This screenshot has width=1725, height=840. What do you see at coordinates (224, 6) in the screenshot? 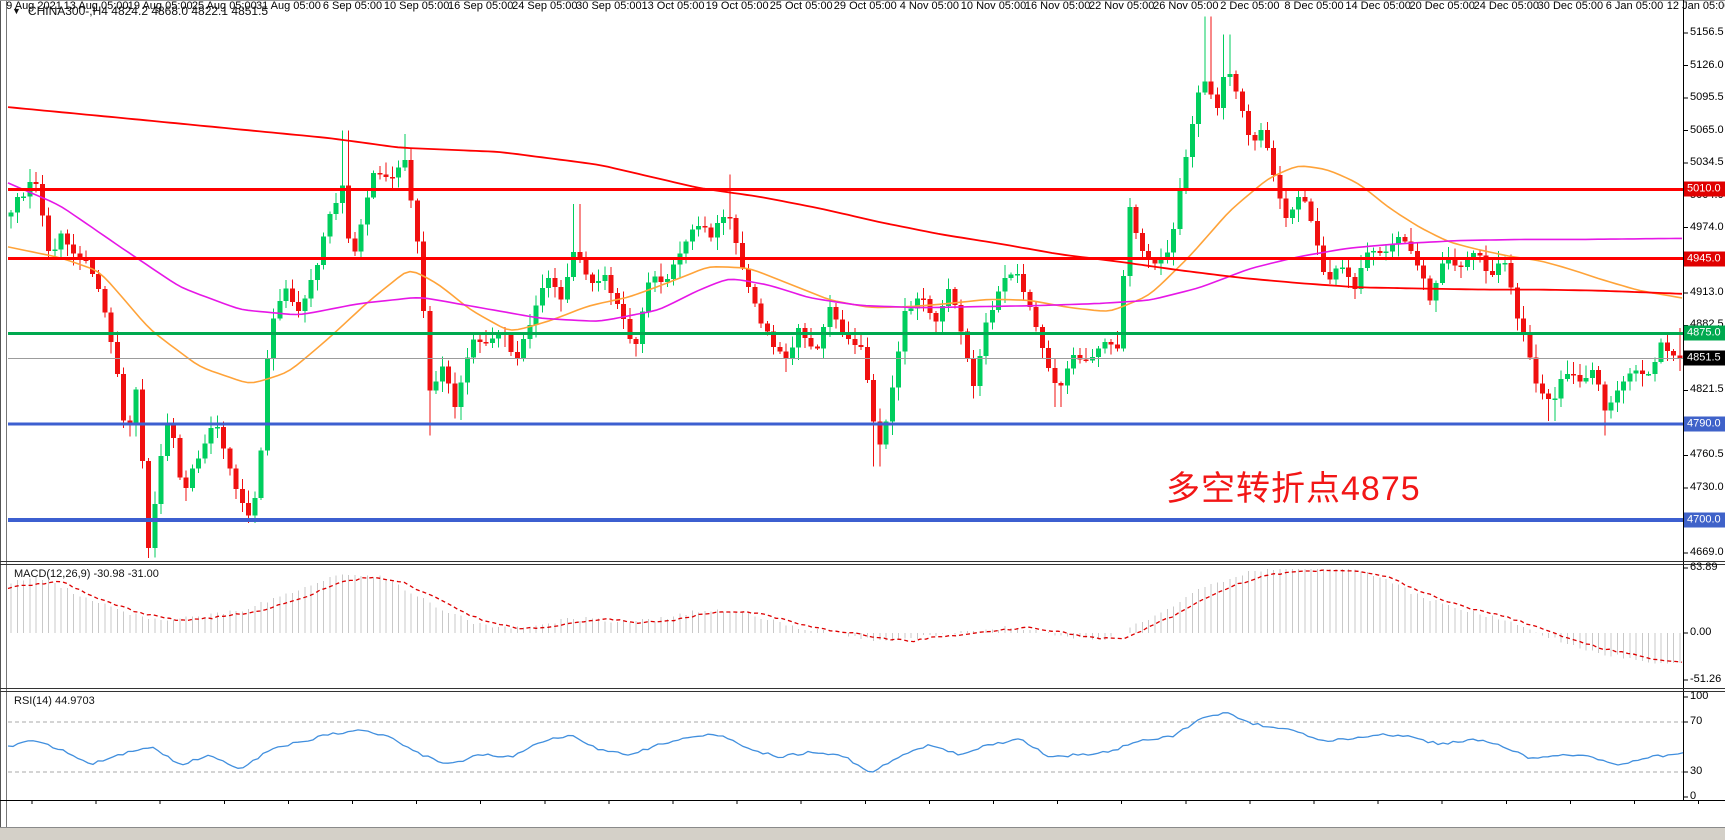
I see `time-axis-label: 25 Aug 05:00` at bounding box center [224, 6].